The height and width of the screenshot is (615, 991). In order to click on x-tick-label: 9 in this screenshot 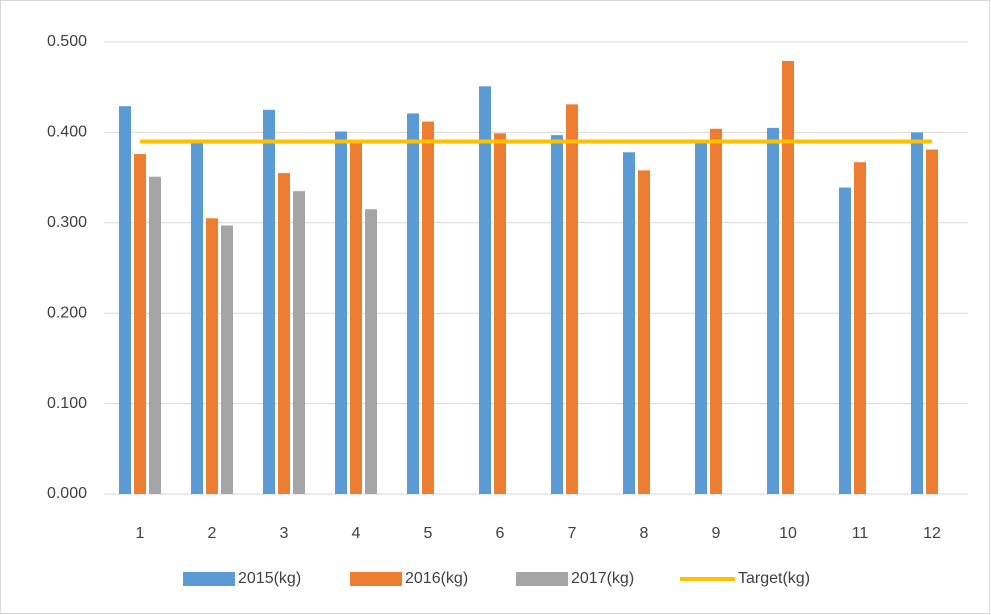, I will do `click(716, 533)`.